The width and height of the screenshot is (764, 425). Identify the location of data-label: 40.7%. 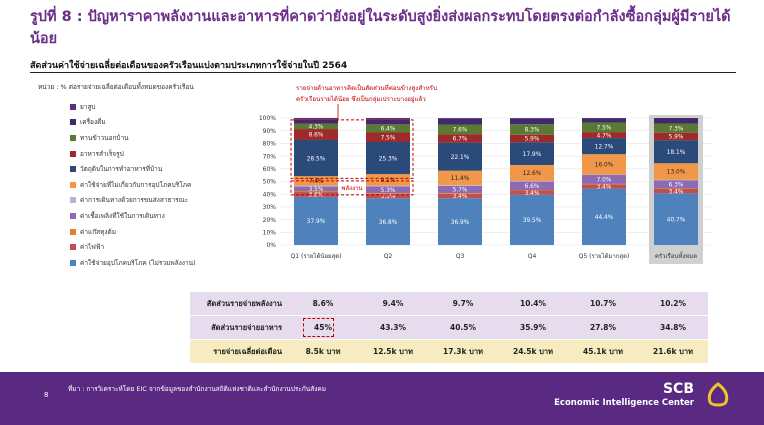
(676, 220).